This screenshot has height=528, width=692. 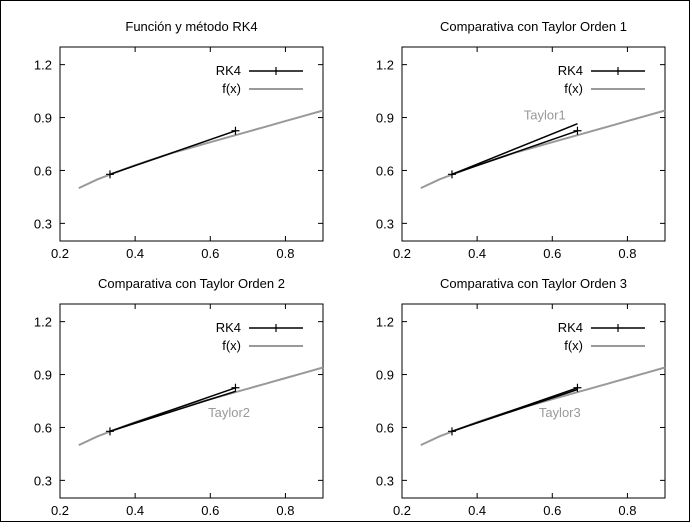 I want to click on series-line-taylor, so click(x=514, y=149).